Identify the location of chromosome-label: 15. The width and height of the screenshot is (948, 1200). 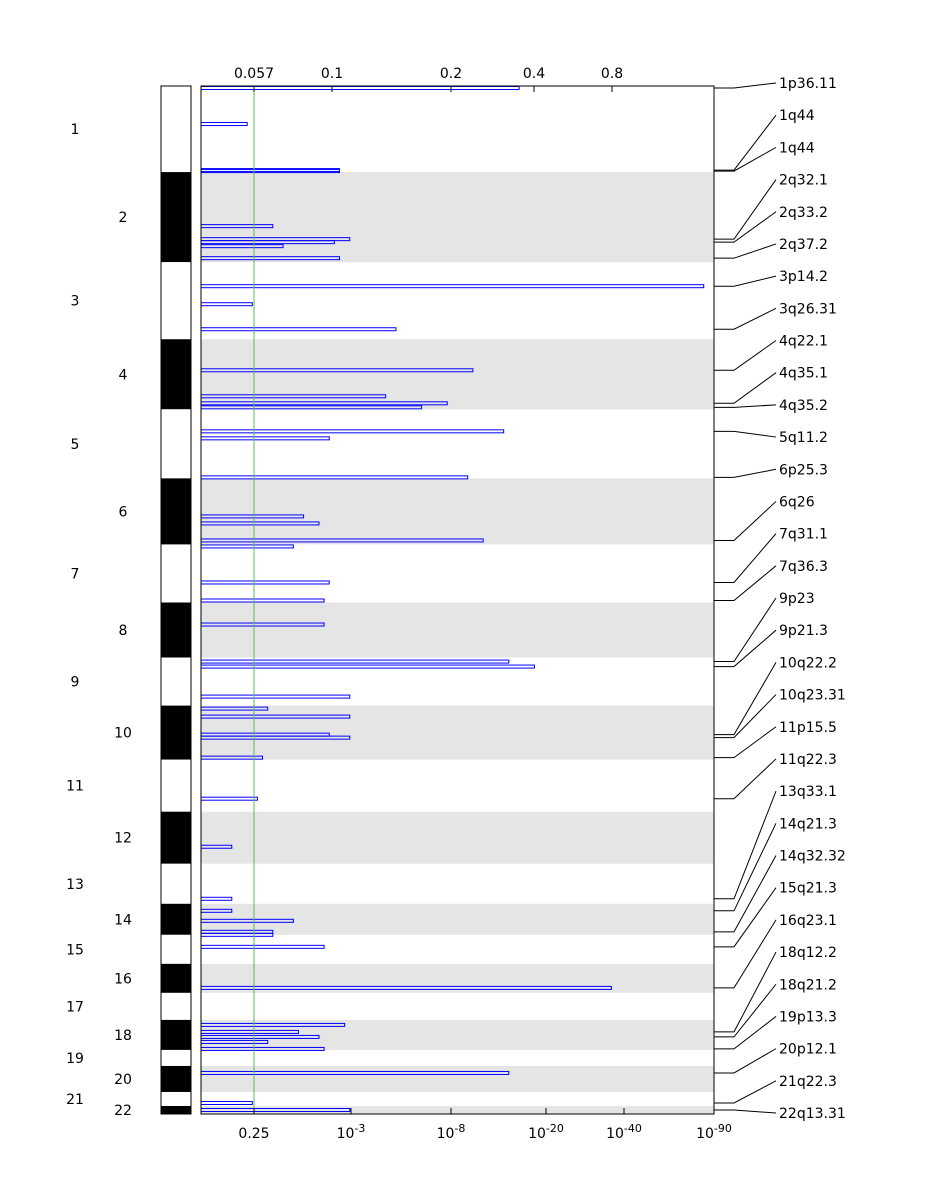
(75, 950).